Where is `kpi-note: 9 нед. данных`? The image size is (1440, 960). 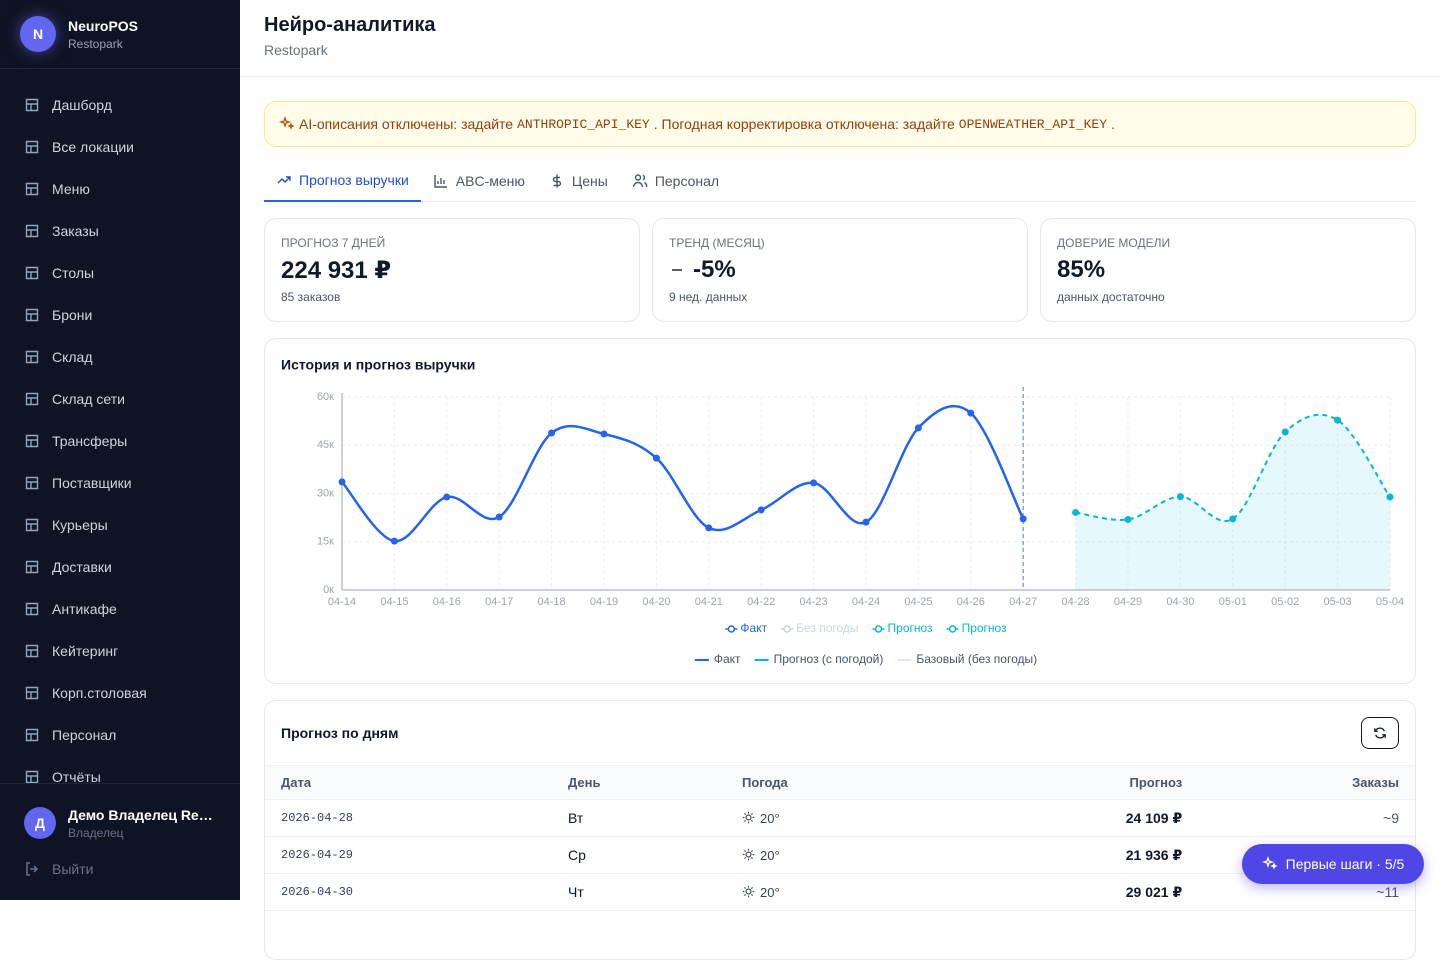
kpi-note: 9 нед. данных is located at coordinates (708, 297).